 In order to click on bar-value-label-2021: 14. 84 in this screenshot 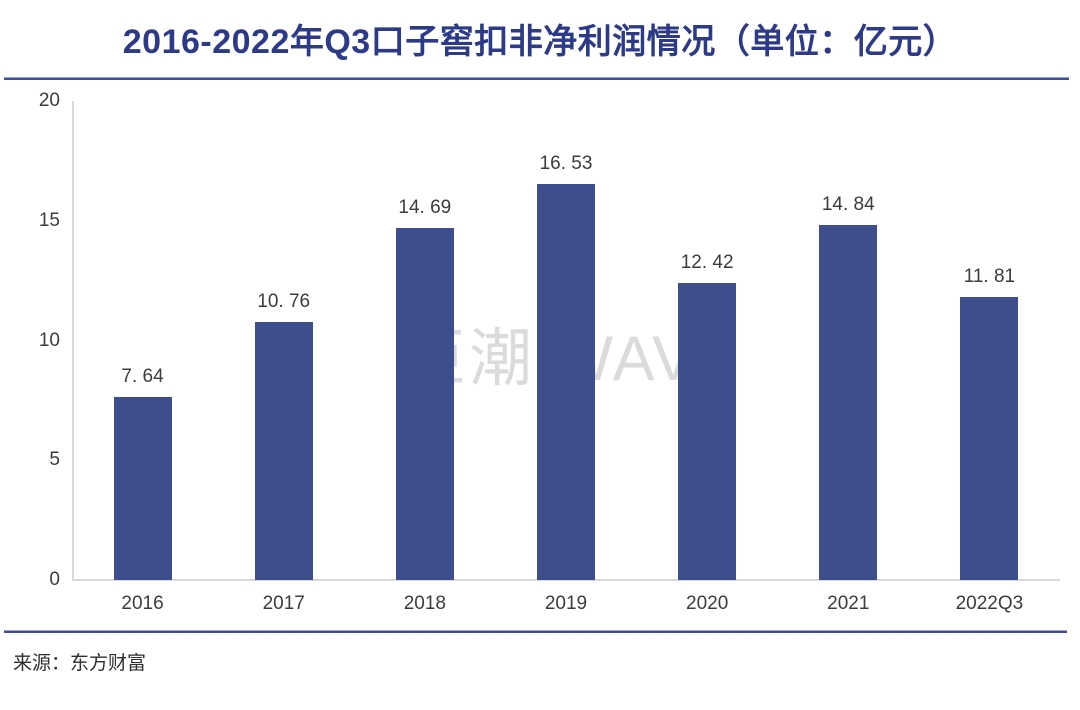, I will do `click(848, 204)`.